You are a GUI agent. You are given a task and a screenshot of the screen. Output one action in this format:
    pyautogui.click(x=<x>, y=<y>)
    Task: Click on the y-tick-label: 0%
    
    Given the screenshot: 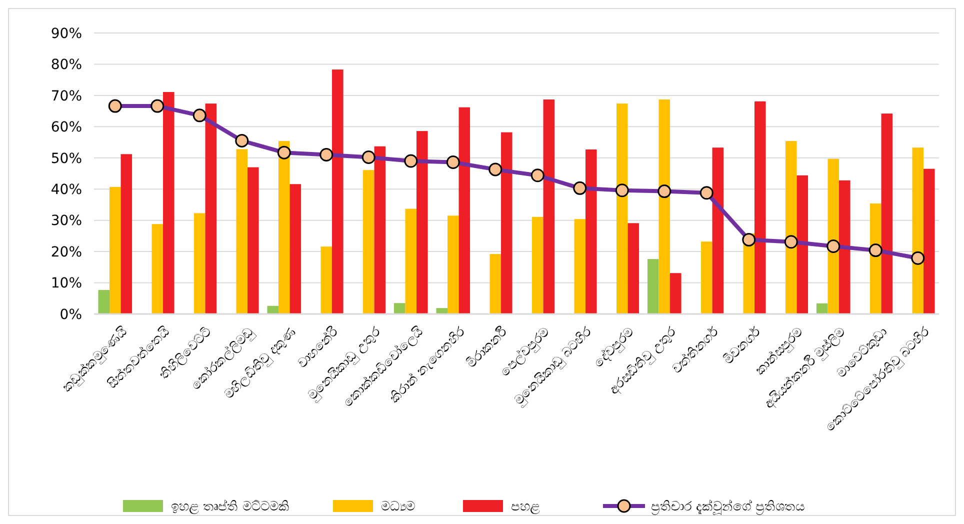 What is the action you would take?
    pyautogui.click(x=71, y=314)
    